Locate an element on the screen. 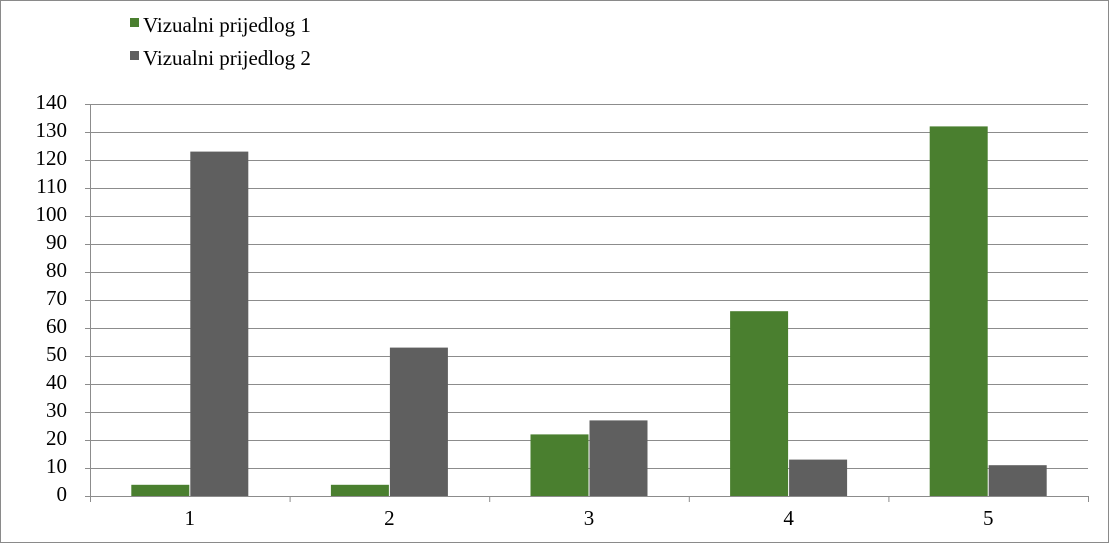  x-tick-label-5: 5 is located at coordinates (988, 518).